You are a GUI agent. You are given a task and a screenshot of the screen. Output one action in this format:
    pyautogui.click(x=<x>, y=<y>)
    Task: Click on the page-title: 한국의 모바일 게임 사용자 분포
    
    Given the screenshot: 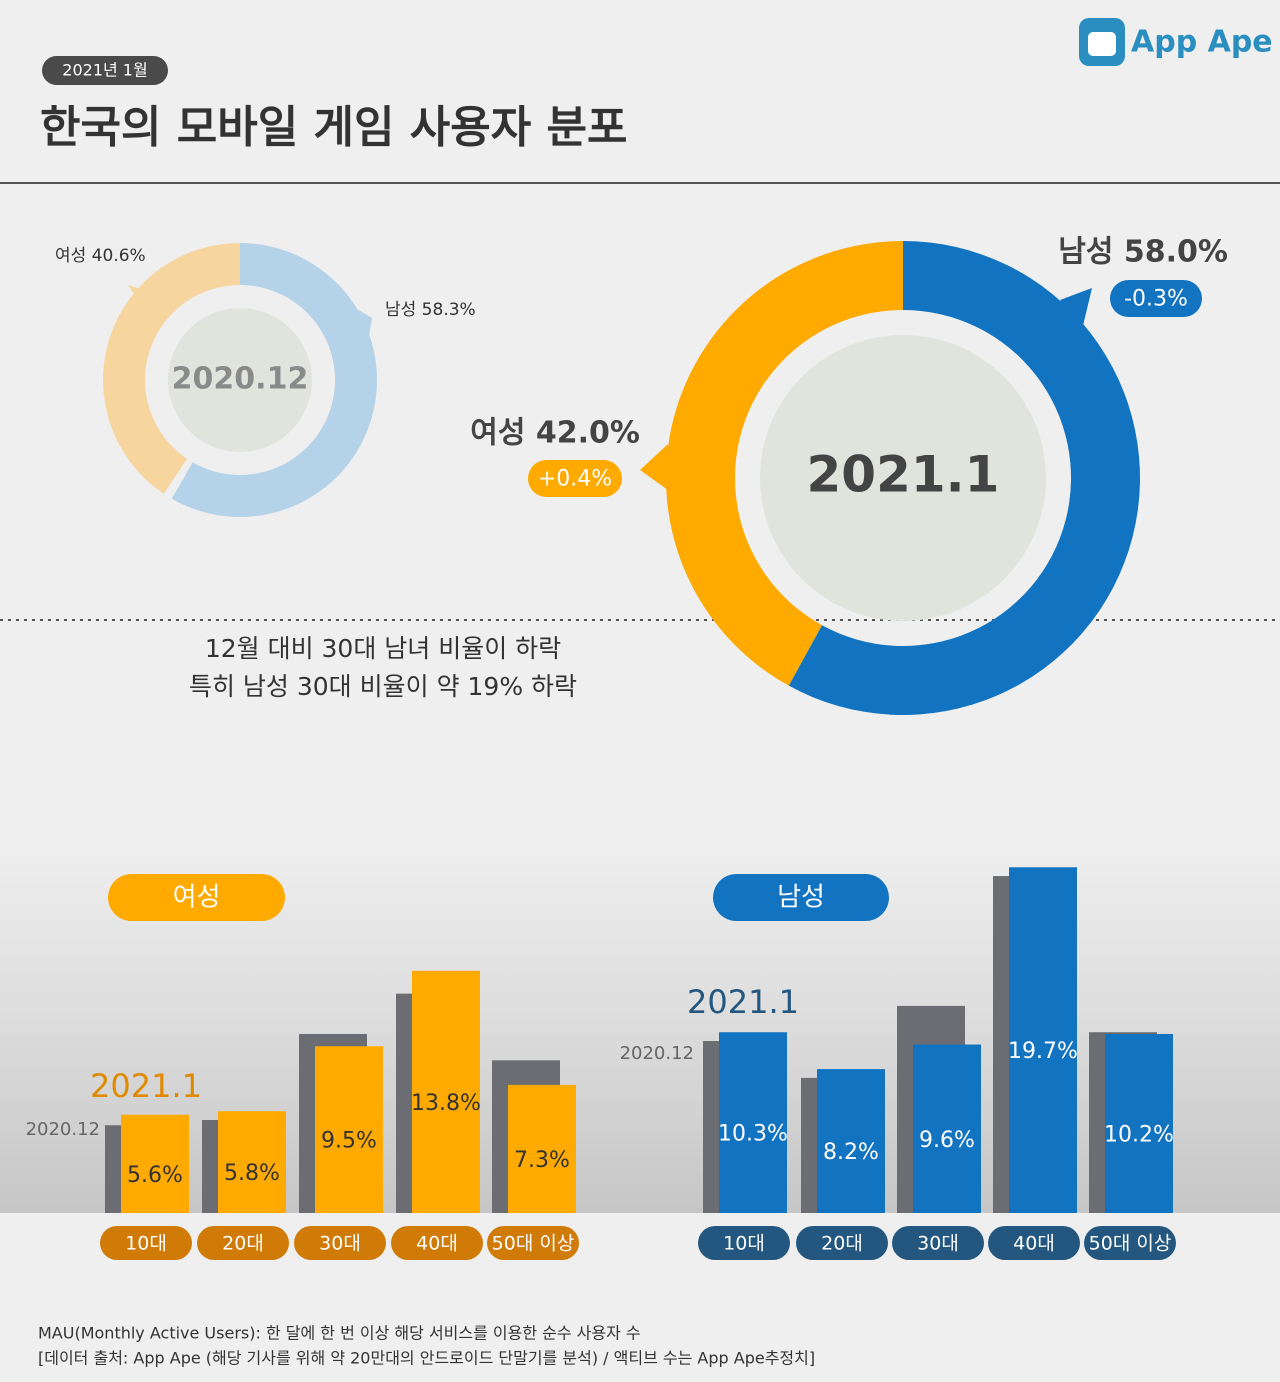 What is the action you would take?
    pyautogui.click(x=334, y=127)
    